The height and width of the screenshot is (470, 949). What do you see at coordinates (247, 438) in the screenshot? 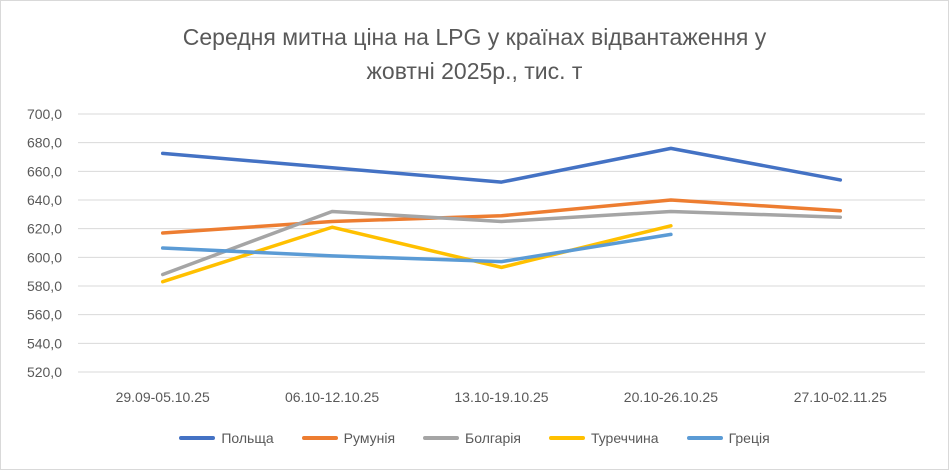
I see `legend-label: Польща` at bounding box center [247, 438].